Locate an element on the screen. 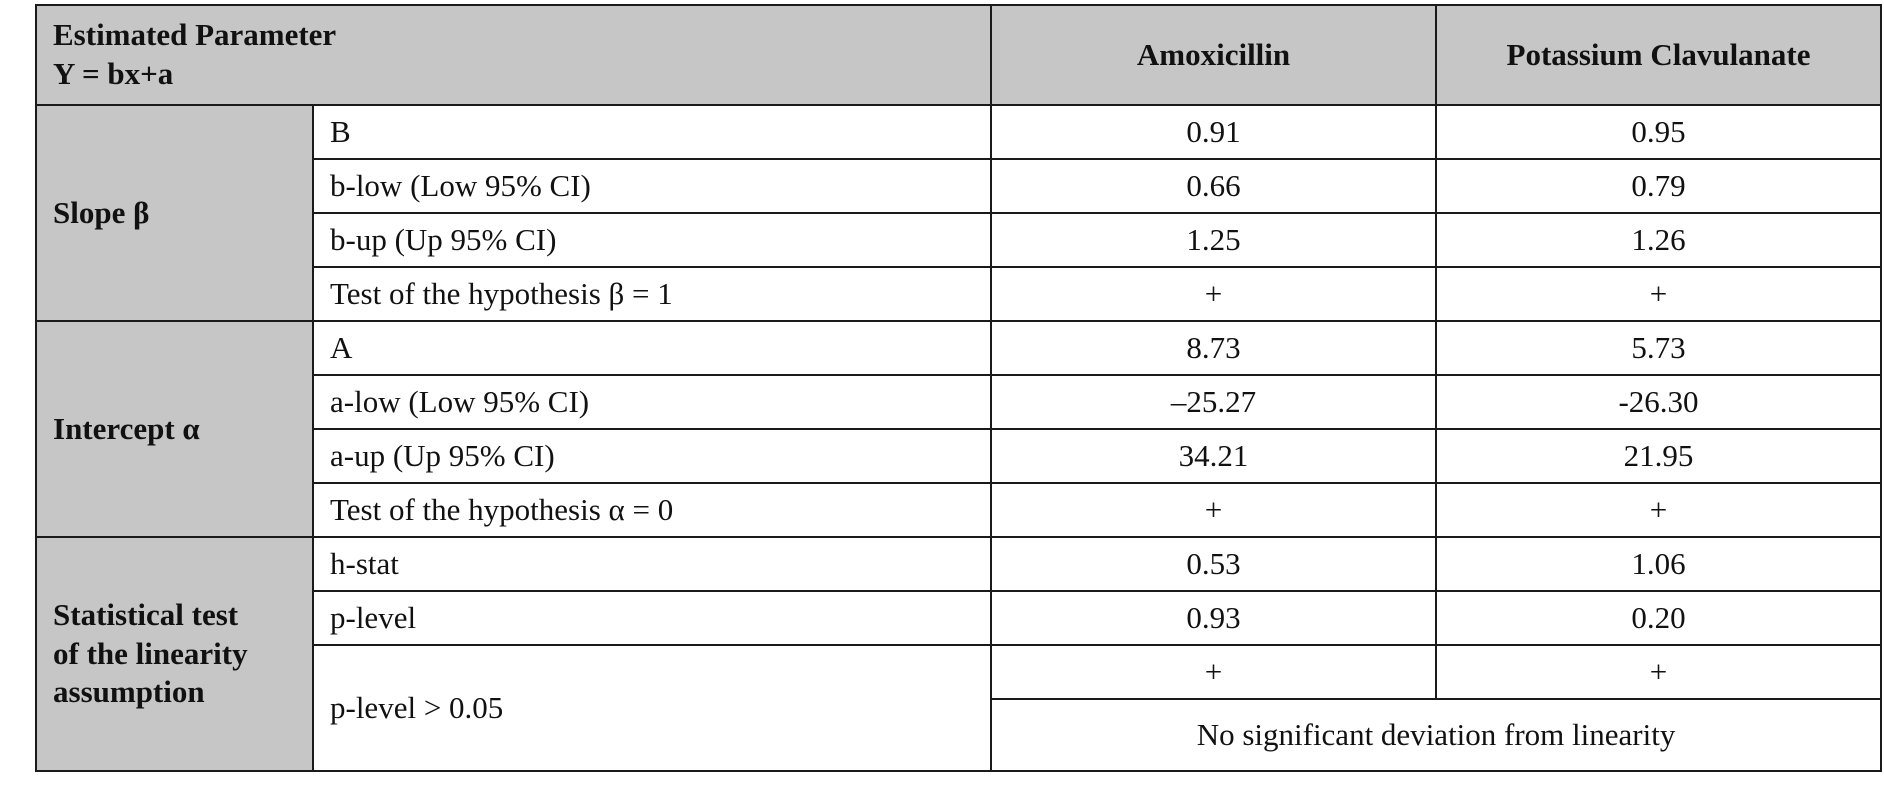 The width and height of the screenshot is (1884, 800). group-linearity-line2: of the linearity is located at coordinates (150, 653).